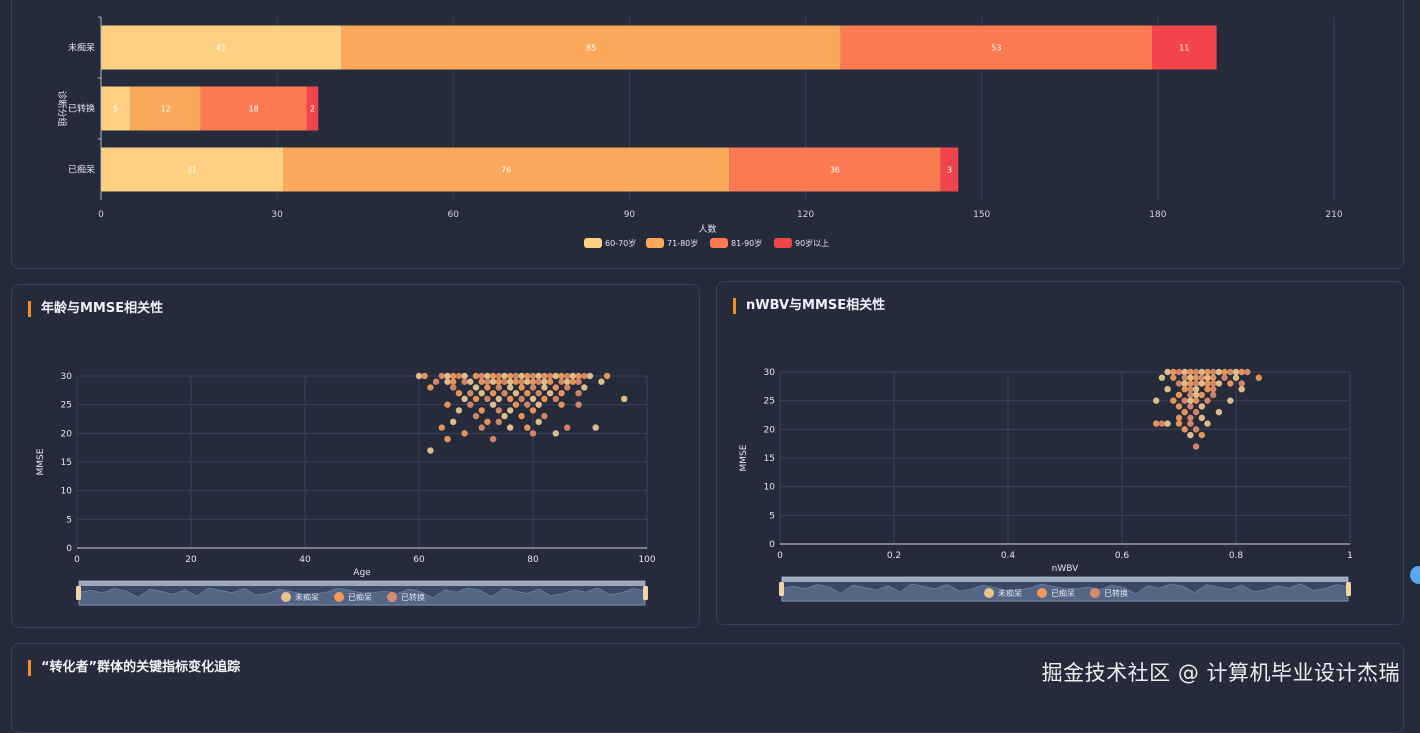 The height and width of the screenshot is (733, 1420). I want to click on x-tick-label: 120, so click(805, 215).